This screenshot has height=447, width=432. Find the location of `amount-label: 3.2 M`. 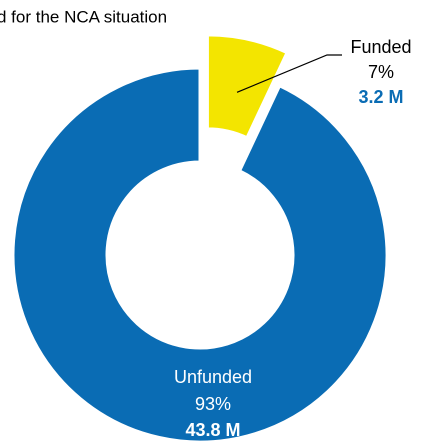

amount-label: 3.2 M is located at coordinates (380, 97).